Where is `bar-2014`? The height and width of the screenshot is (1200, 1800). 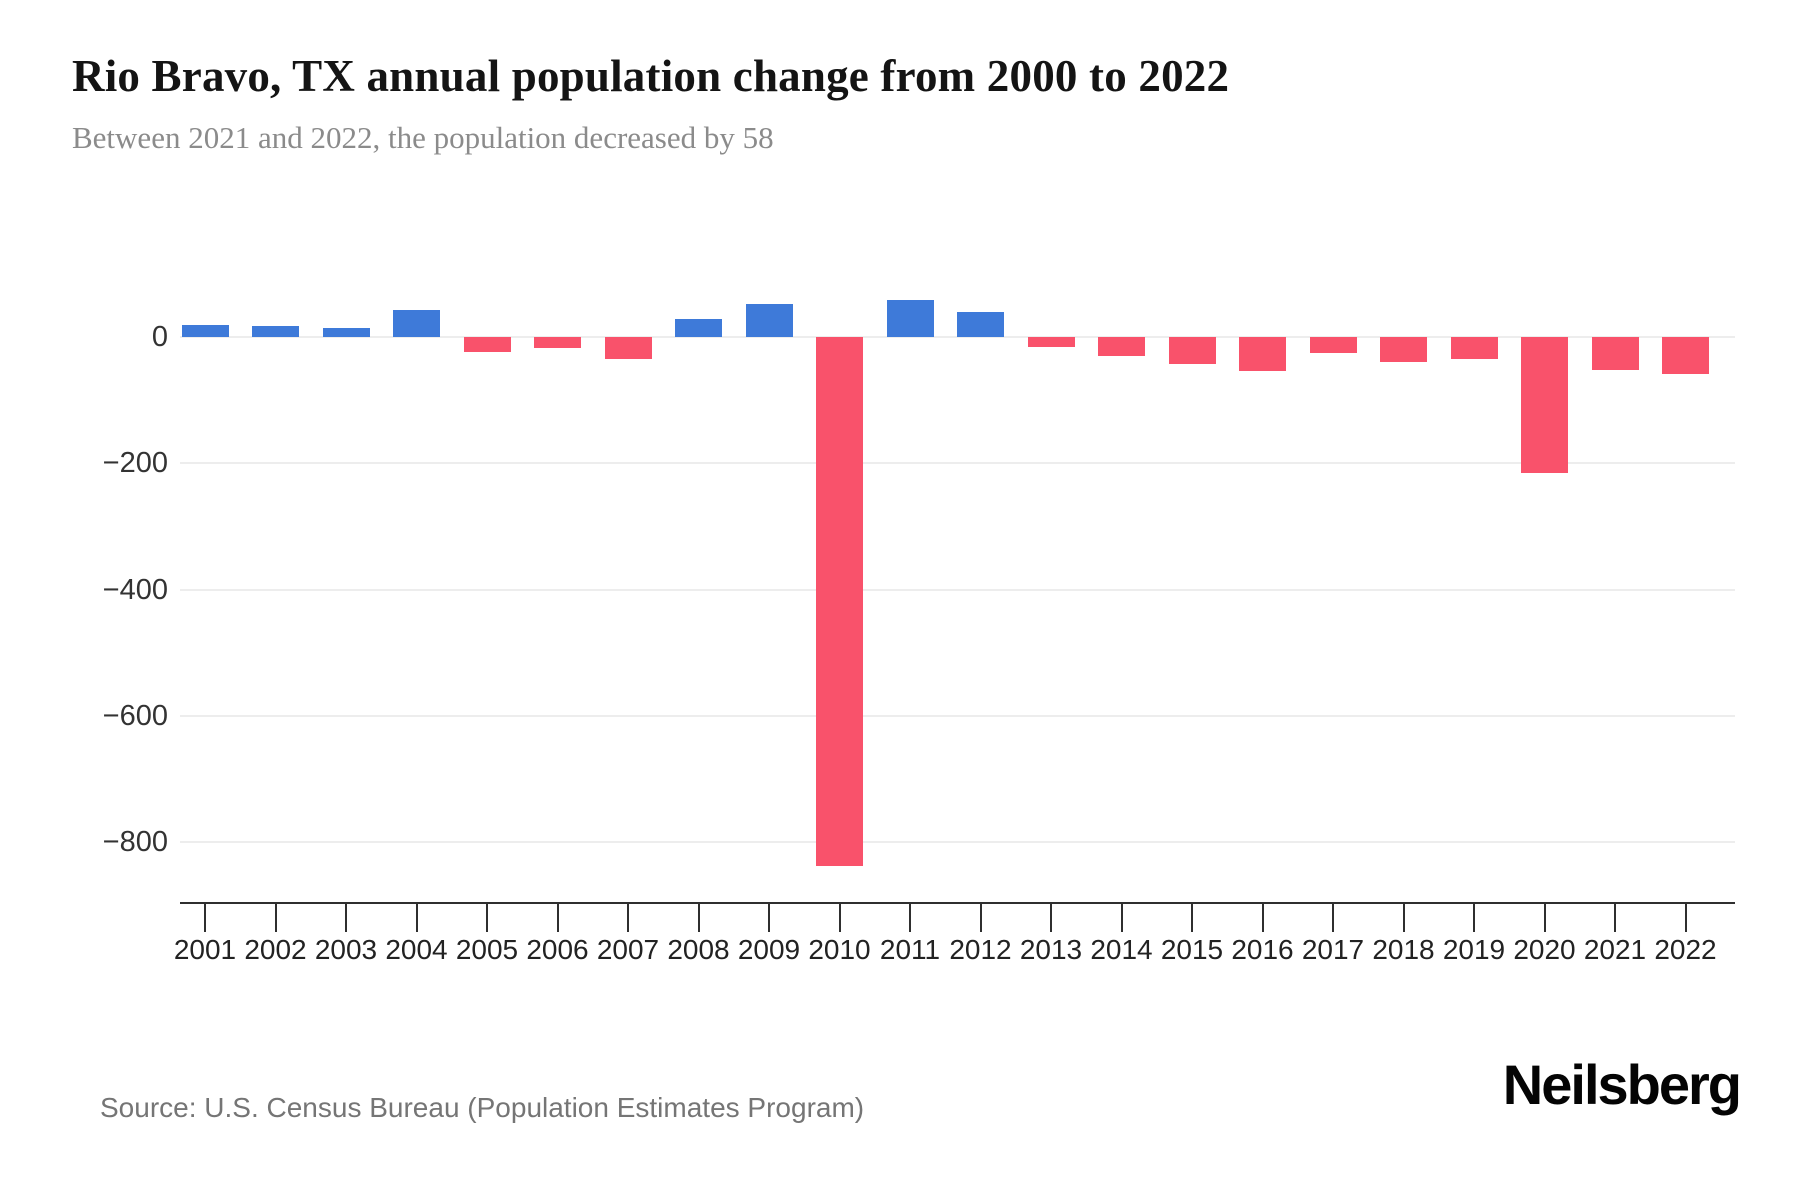
bar-2014 is located at coordinates (1121, 346).